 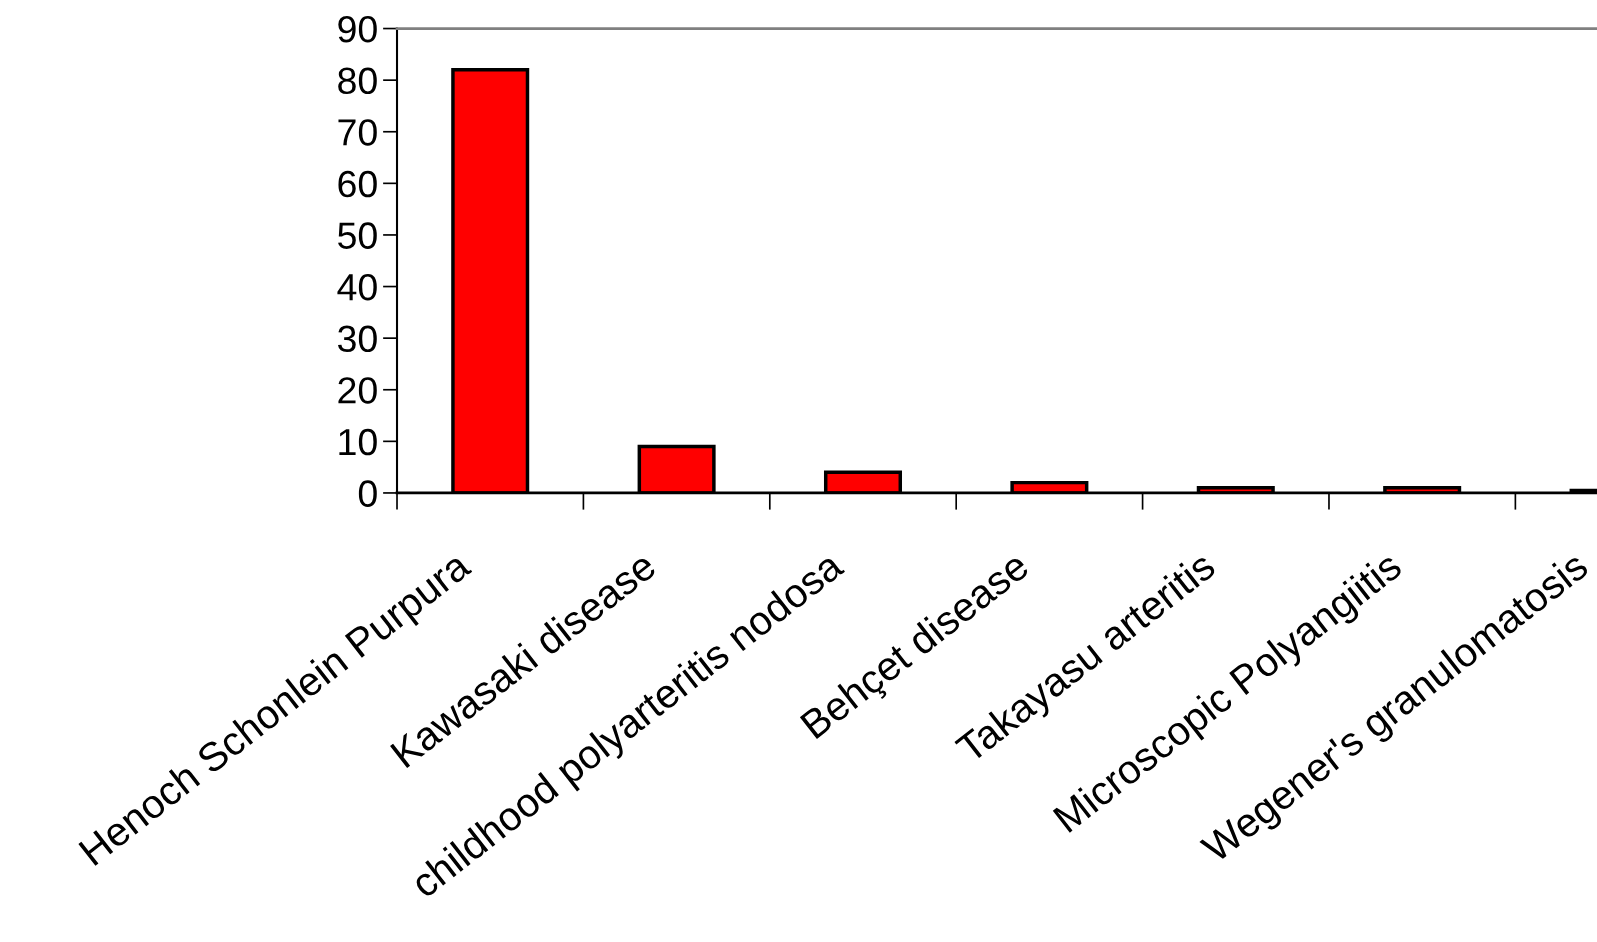 I want to click on y-tick-label: 10, so click(x=358, y=442).